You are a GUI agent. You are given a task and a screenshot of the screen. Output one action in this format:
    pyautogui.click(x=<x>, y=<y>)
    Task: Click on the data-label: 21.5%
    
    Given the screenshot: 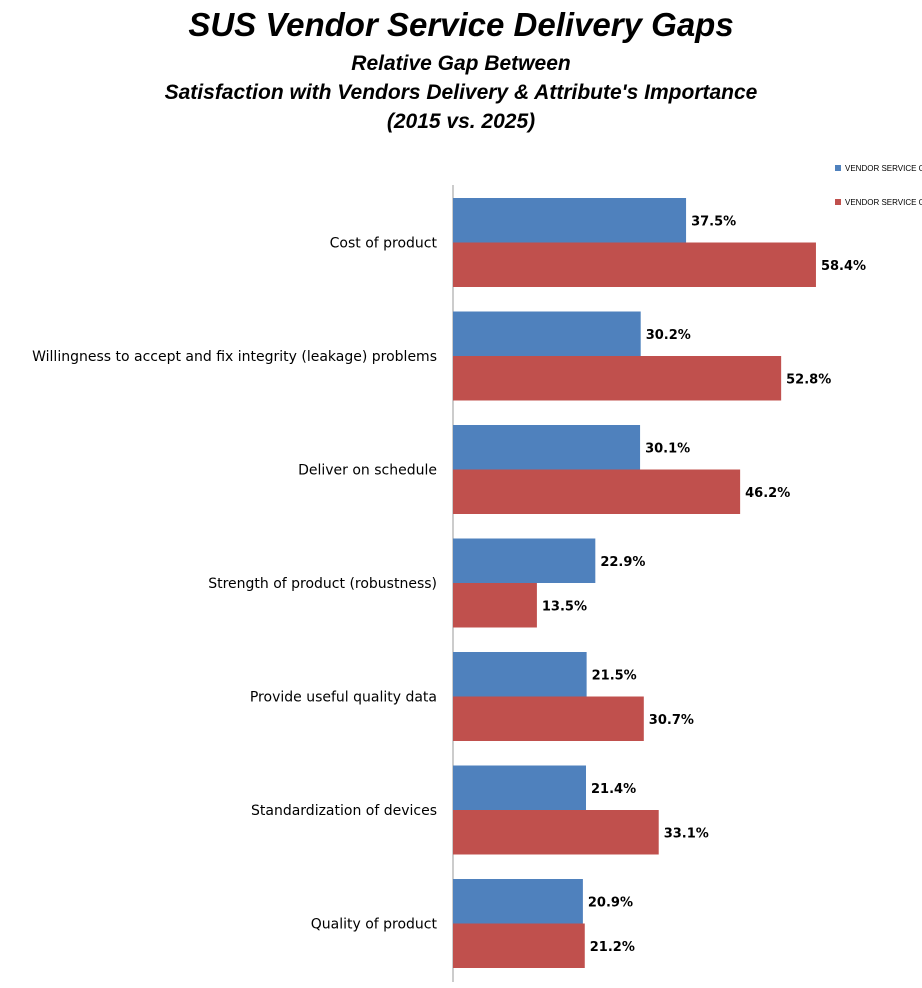 What is the action you would take?
    pyautogui.click(x=614, y=675)
    